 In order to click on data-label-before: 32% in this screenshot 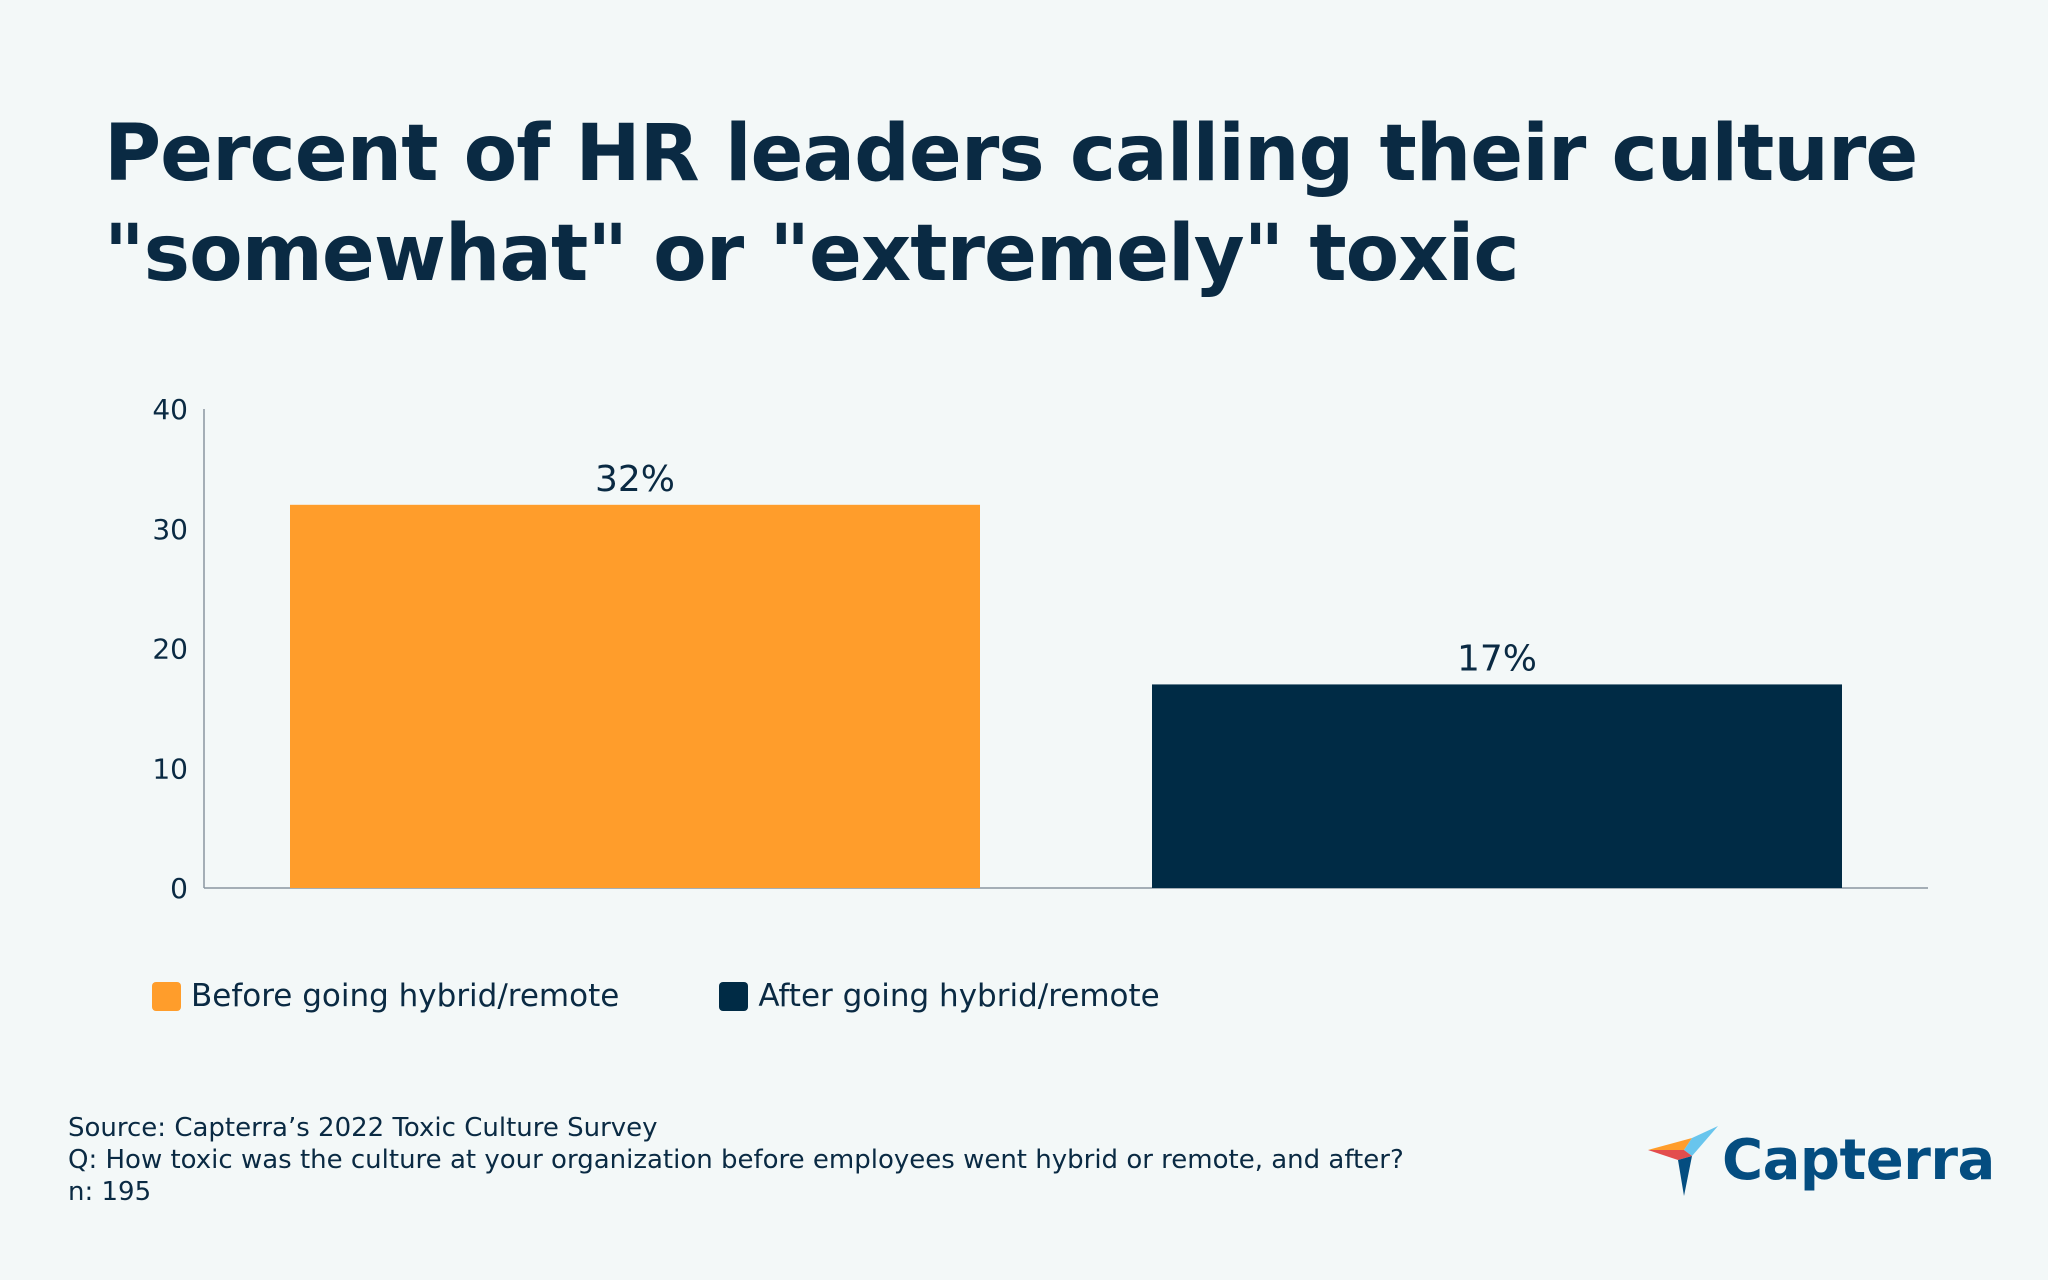, I will do `click(635, 479)`.